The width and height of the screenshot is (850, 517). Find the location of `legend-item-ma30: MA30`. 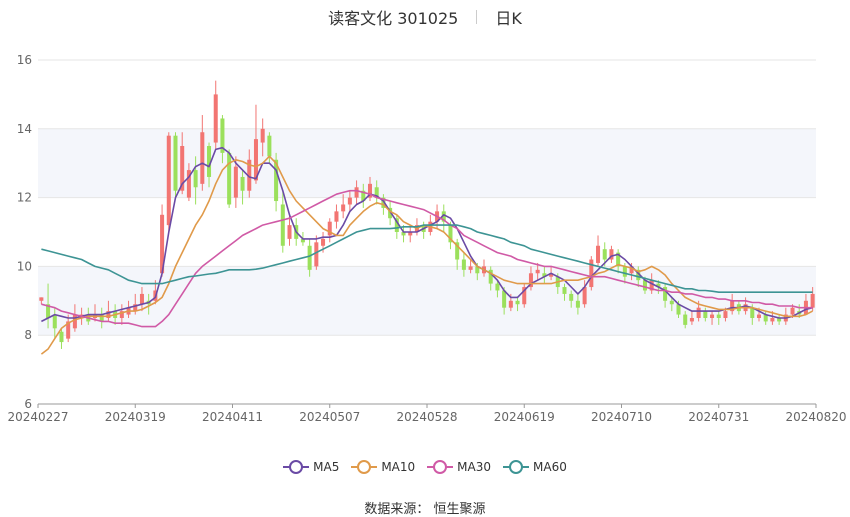

legend-item-ma30: MA30 is located at coordinates (459, 467).